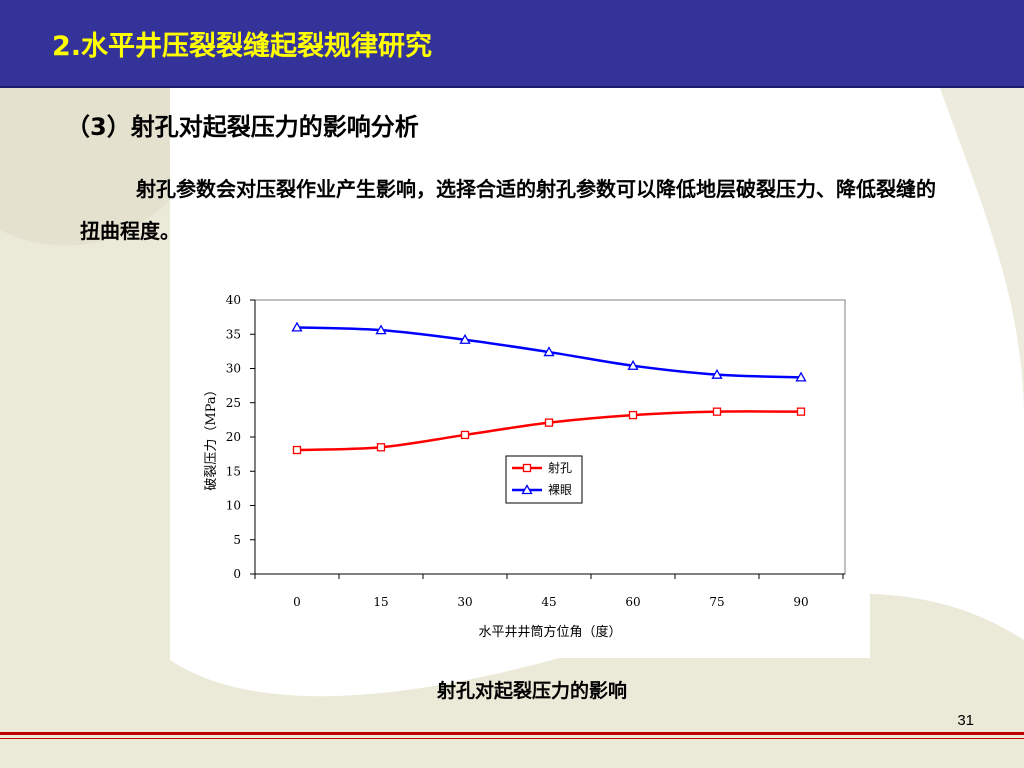 This screenshot has height=768, width=1024. I want to click on x-tick-label: 30, so click(464, 602).